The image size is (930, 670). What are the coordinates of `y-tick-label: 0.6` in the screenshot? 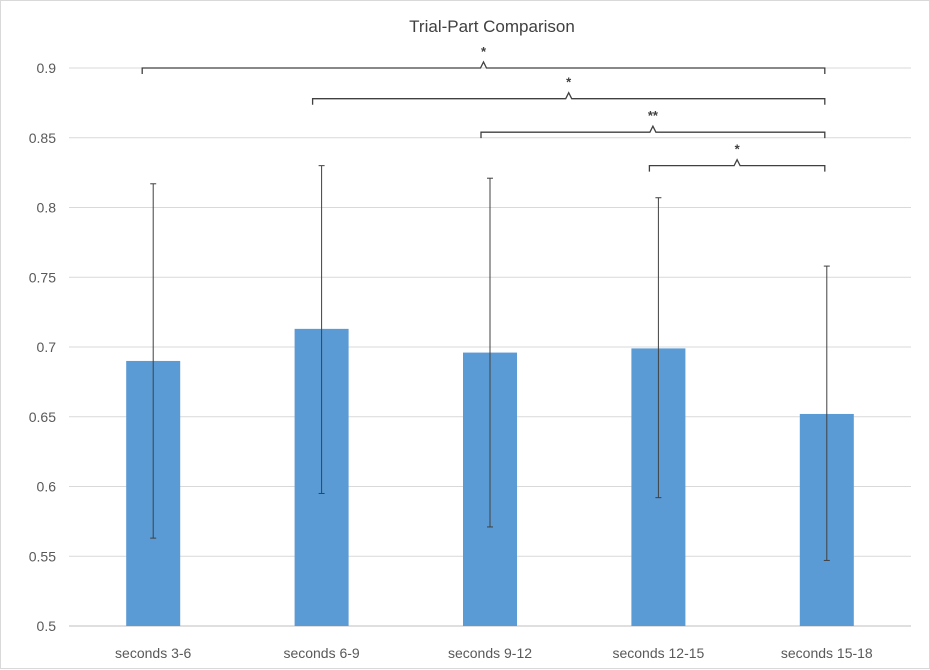 It's located at (47, 487).